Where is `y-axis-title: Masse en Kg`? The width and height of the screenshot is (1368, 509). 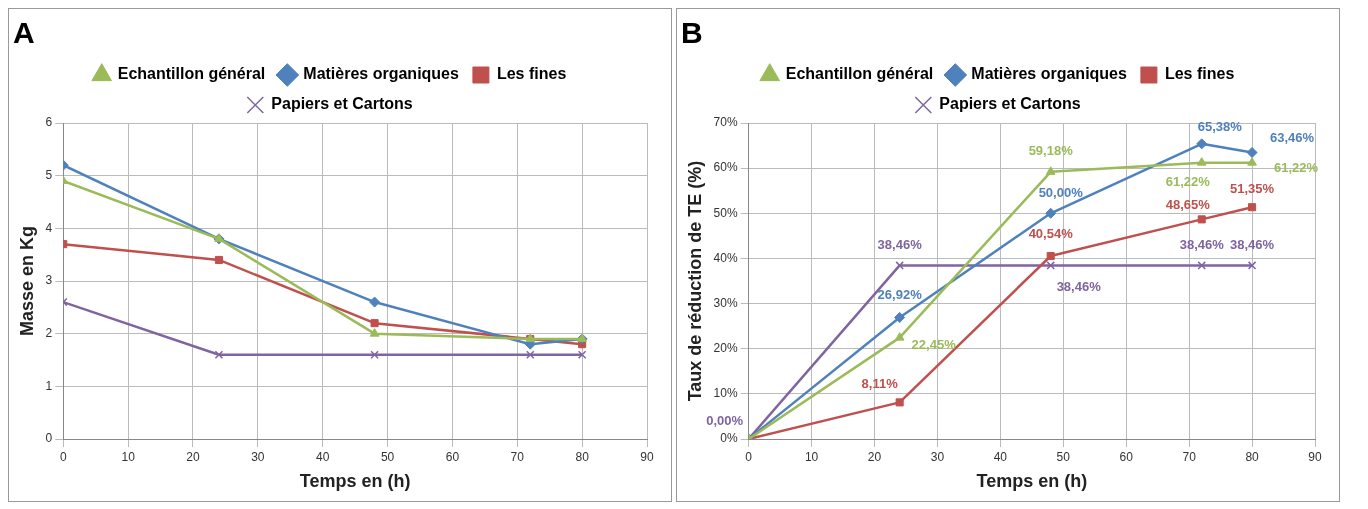
y-axis-title: Masse en Kg is located at coordinates (26, 281).